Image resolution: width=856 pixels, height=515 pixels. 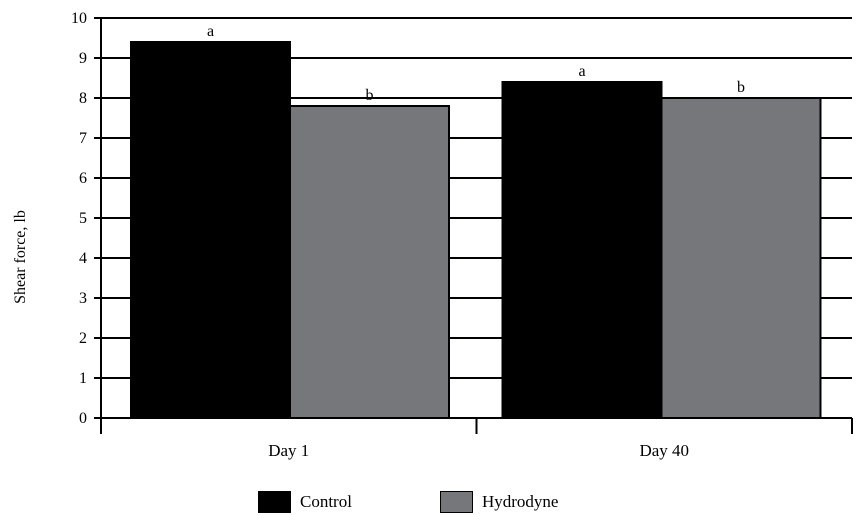 What do you see at coordinates (83, 138) in the screenshot?
I see `y-tick-label-7: 7` at bounding box center [83, 138].